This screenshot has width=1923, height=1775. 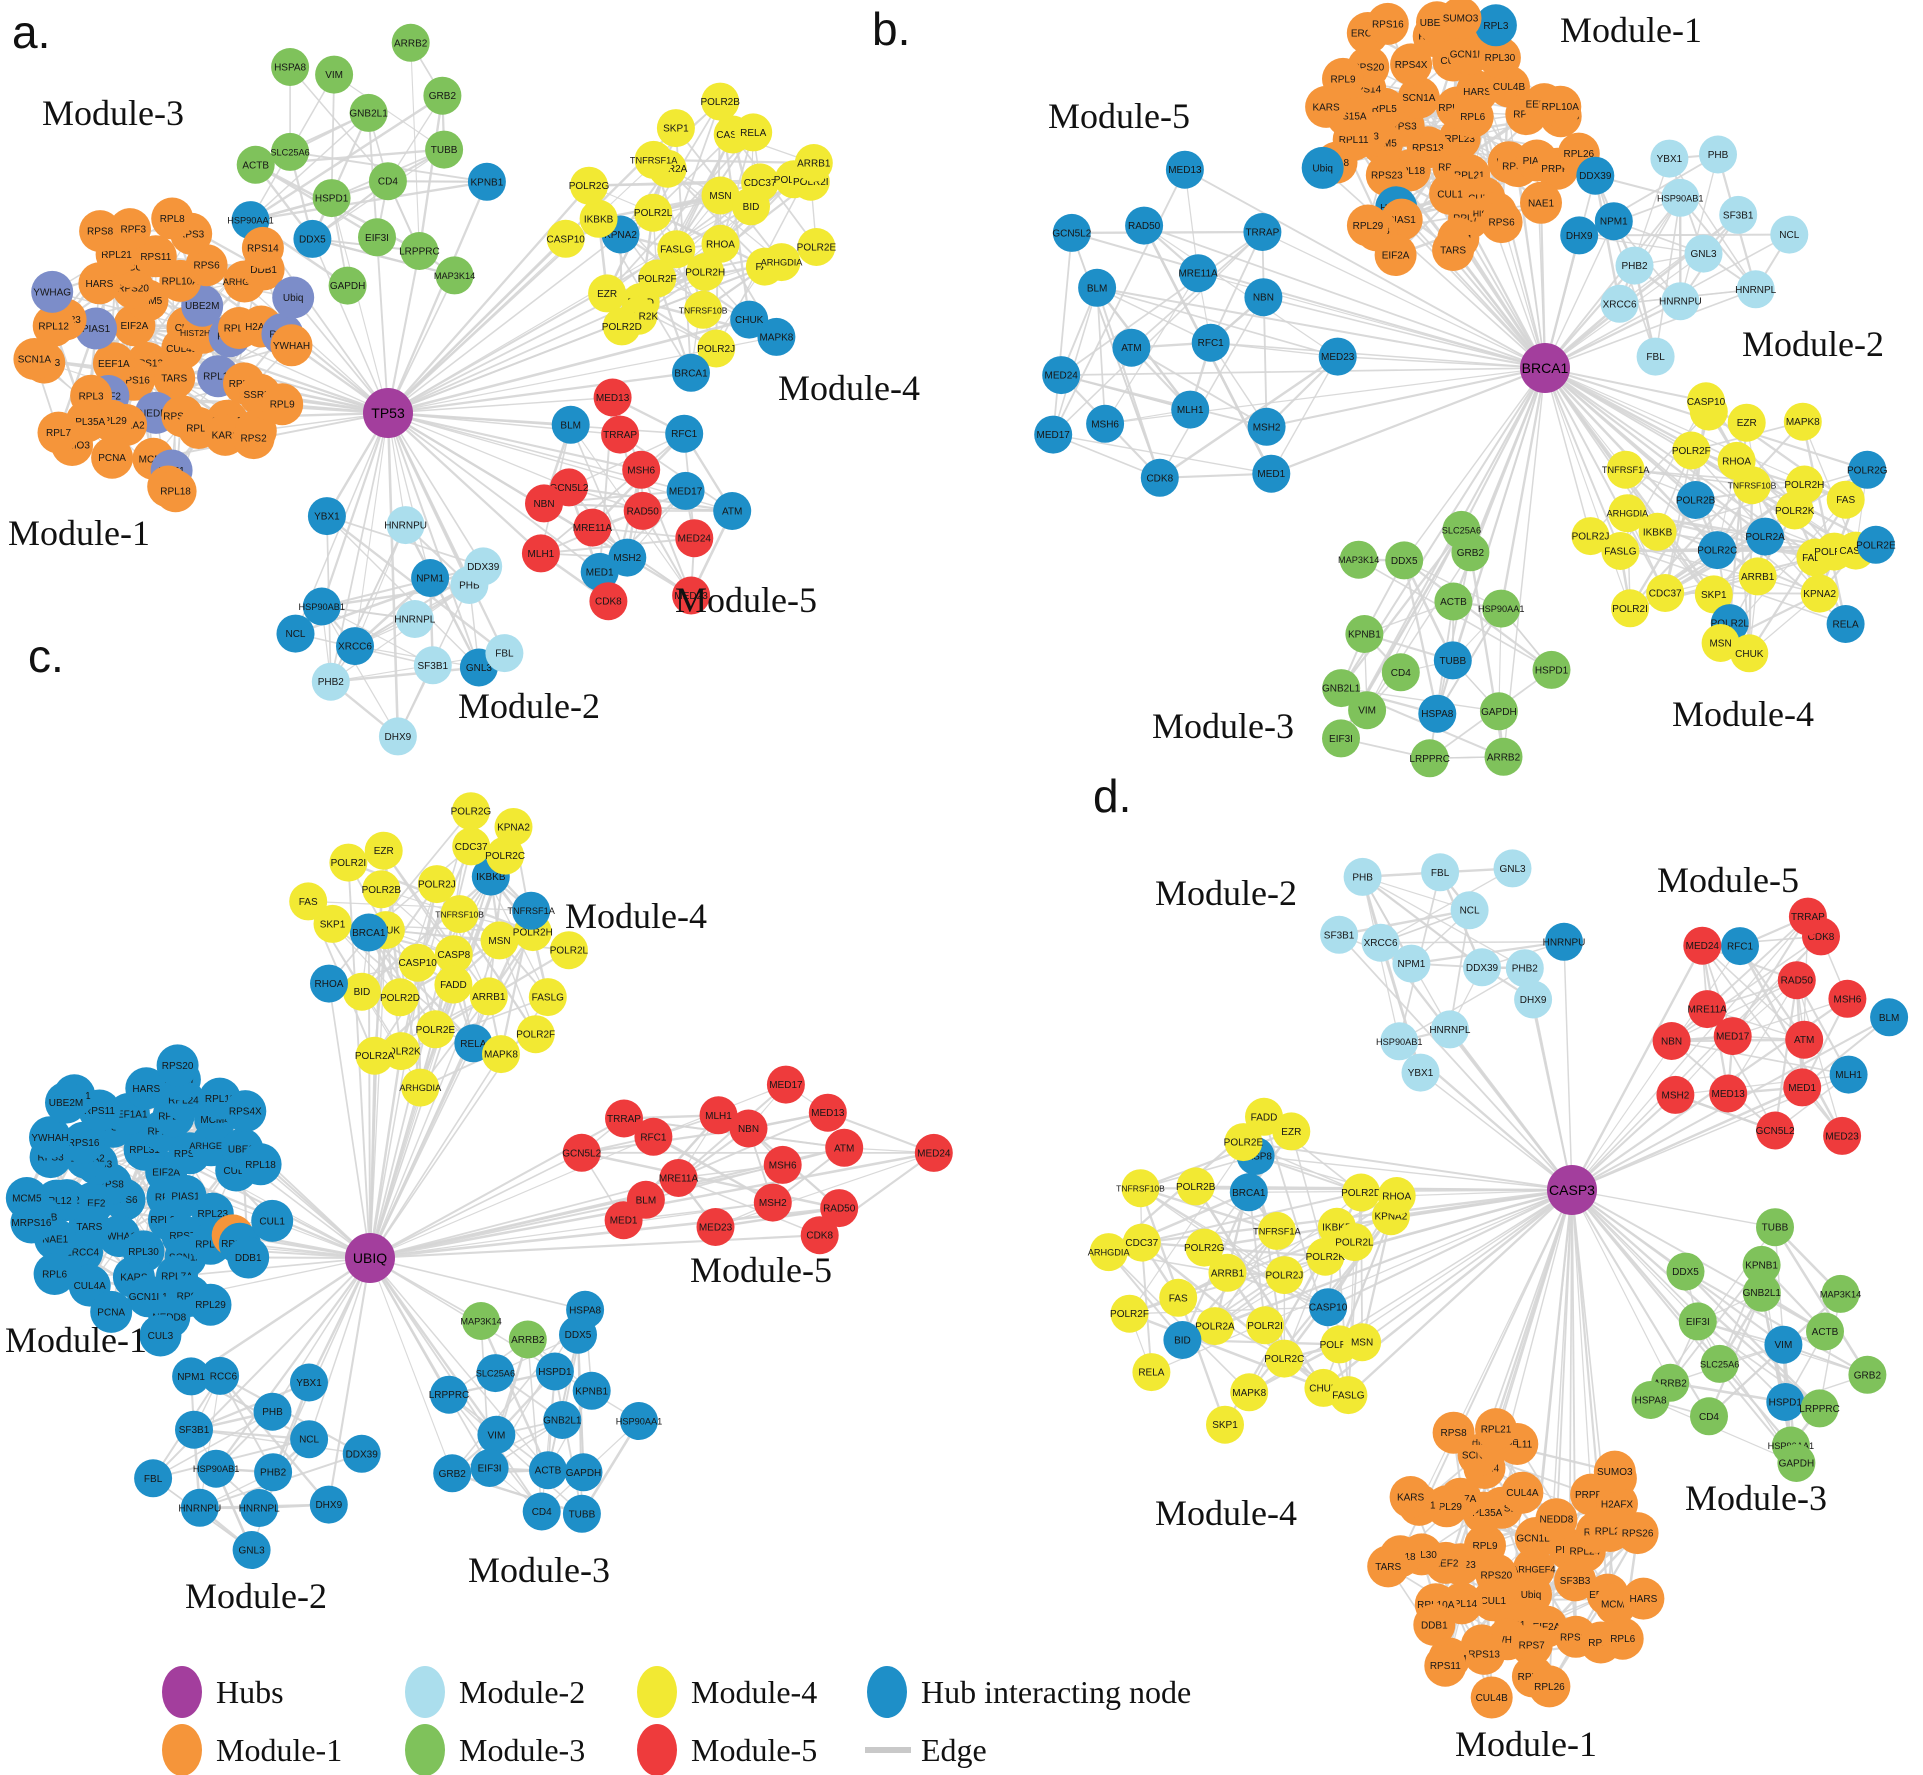 I want to click on node-cdk8: CDK8, so click(x=1159, y=477).